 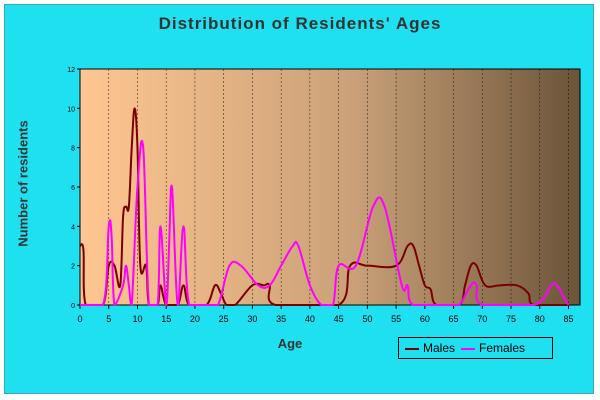 What do you see at coordinates (290, 343) in the screenshot?
I see `x-axis-label: Age` at bounding box center [290, 343].